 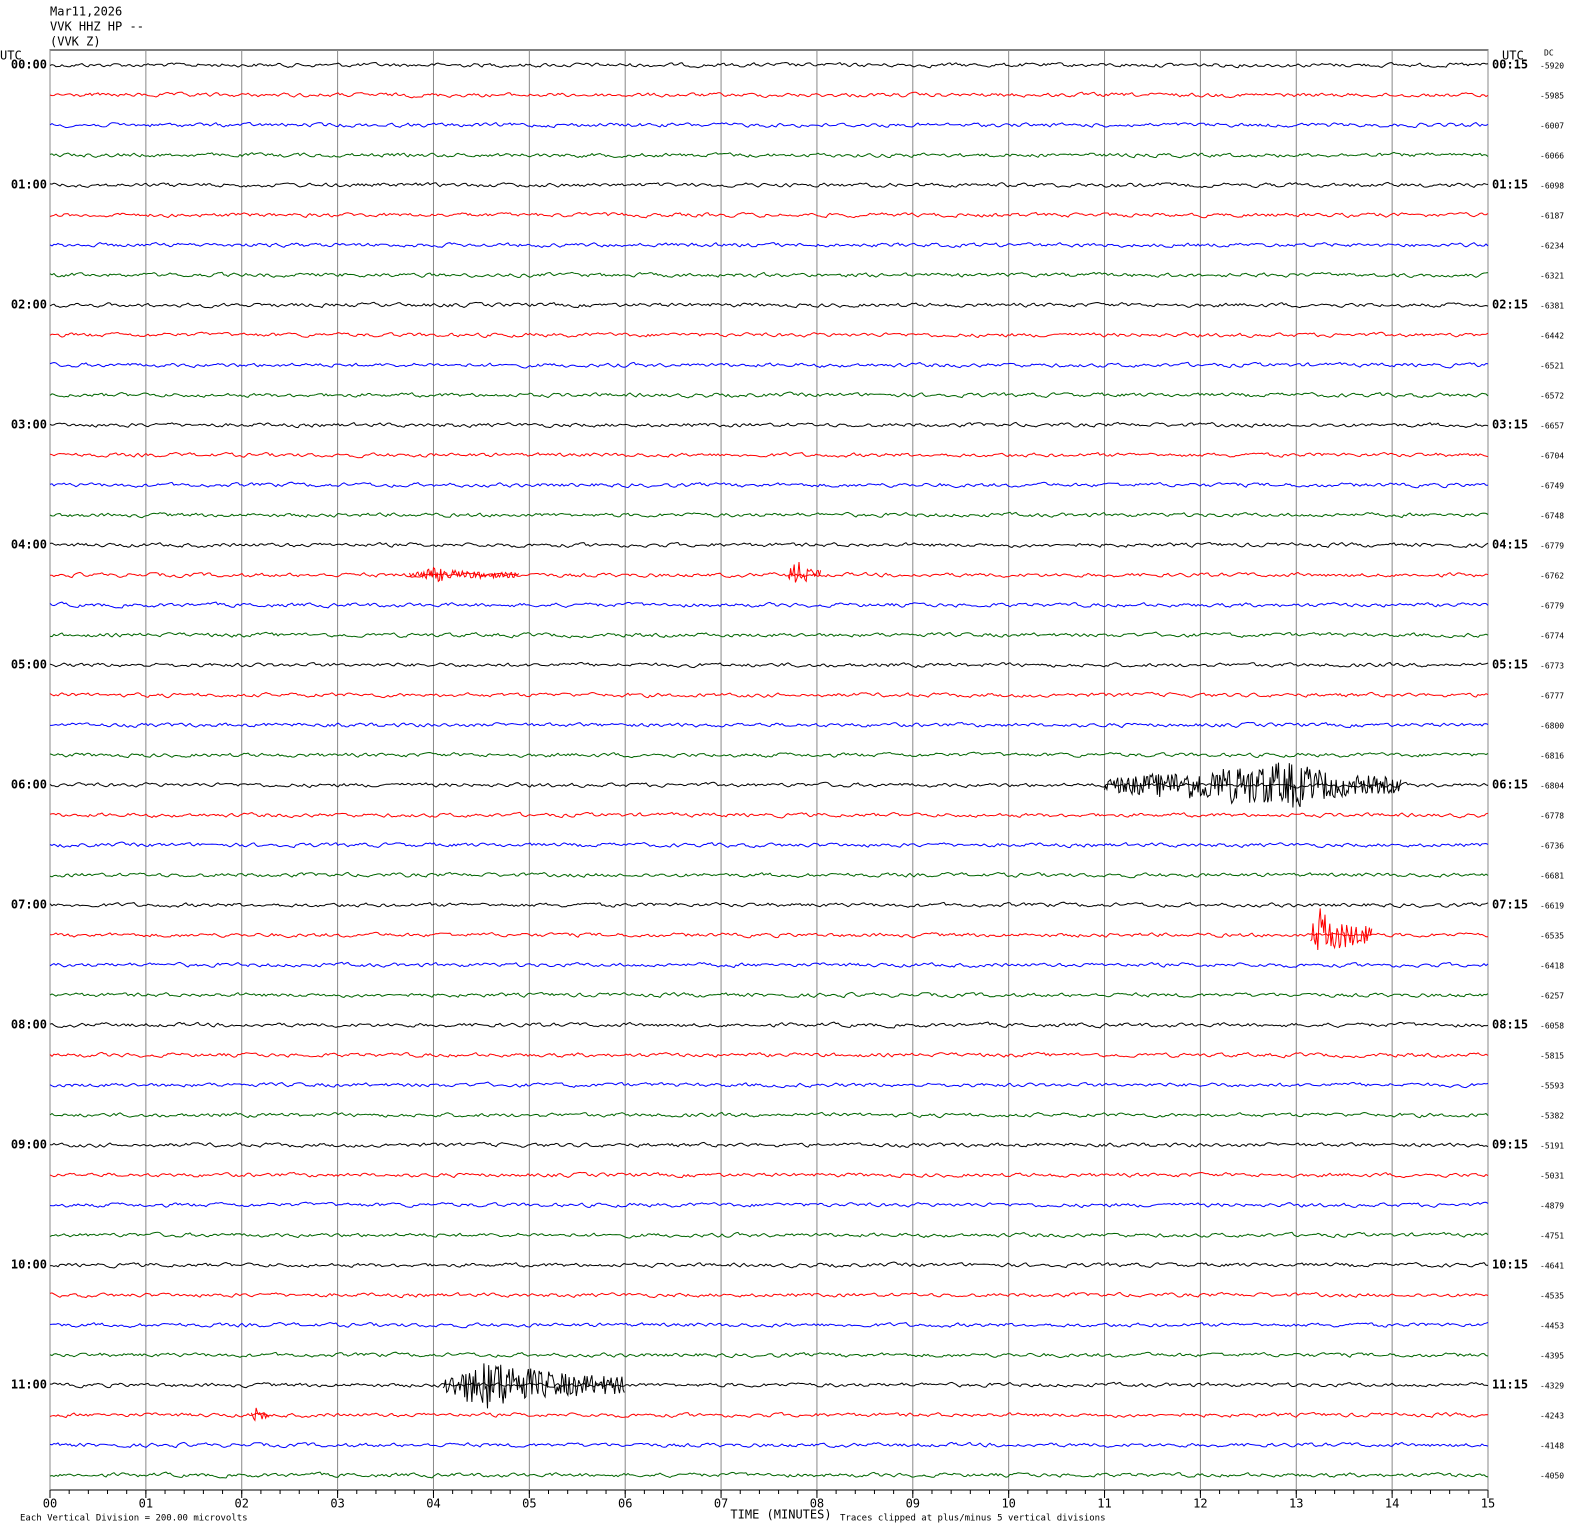 What do you see at coordinates (29, 785) in the screenshot?
I see `start-time-label: 06:00` at bounding box center [29, 785].